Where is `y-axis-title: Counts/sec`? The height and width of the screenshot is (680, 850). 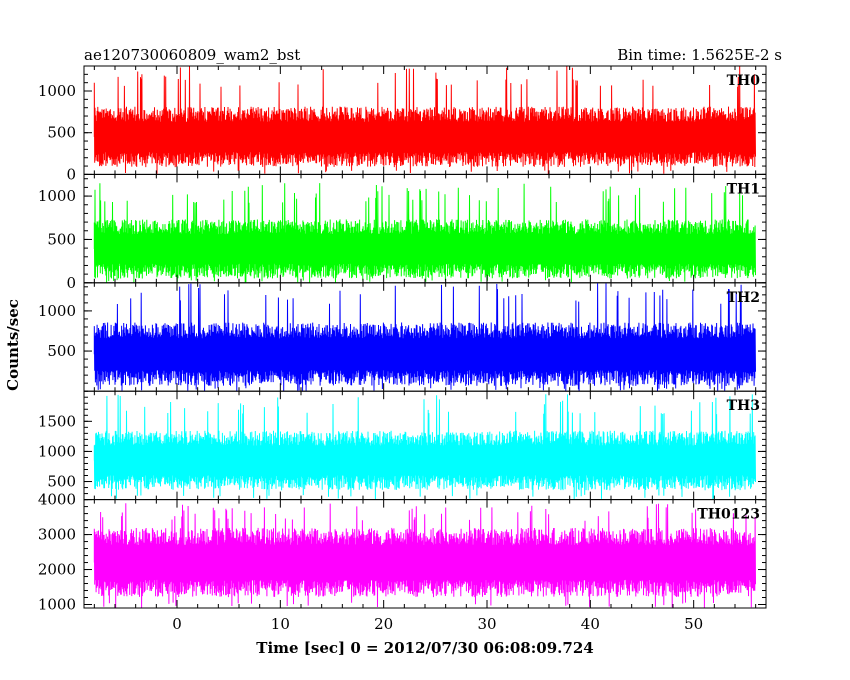
y-axis-title: Counts/sec is located at coordinates (13, 345).